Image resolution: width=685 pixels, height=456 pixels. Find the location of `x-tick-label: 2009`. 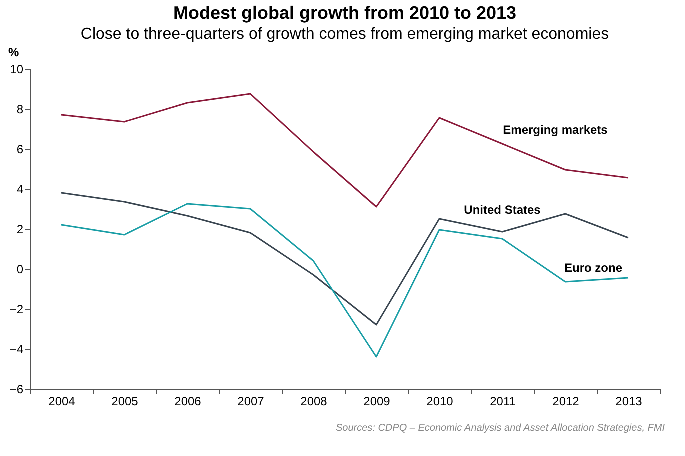

x-tick-label: 2009 is located at coordinates (377, 401).